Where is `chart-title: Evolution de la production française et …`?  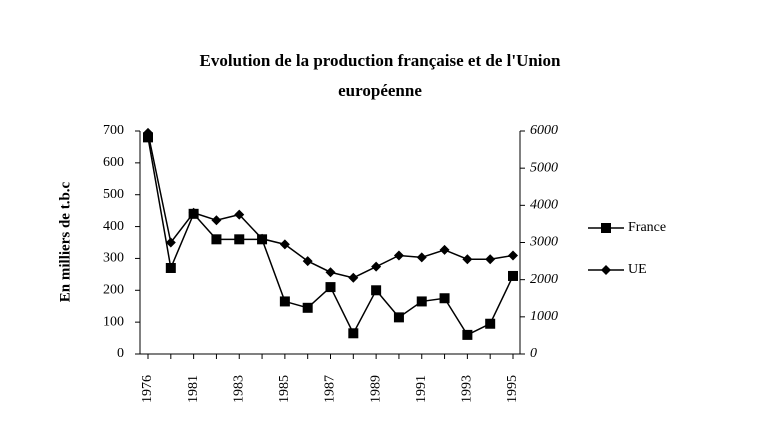 chart-title: Evolution de la production française et … is located at coordinates (381, 60).